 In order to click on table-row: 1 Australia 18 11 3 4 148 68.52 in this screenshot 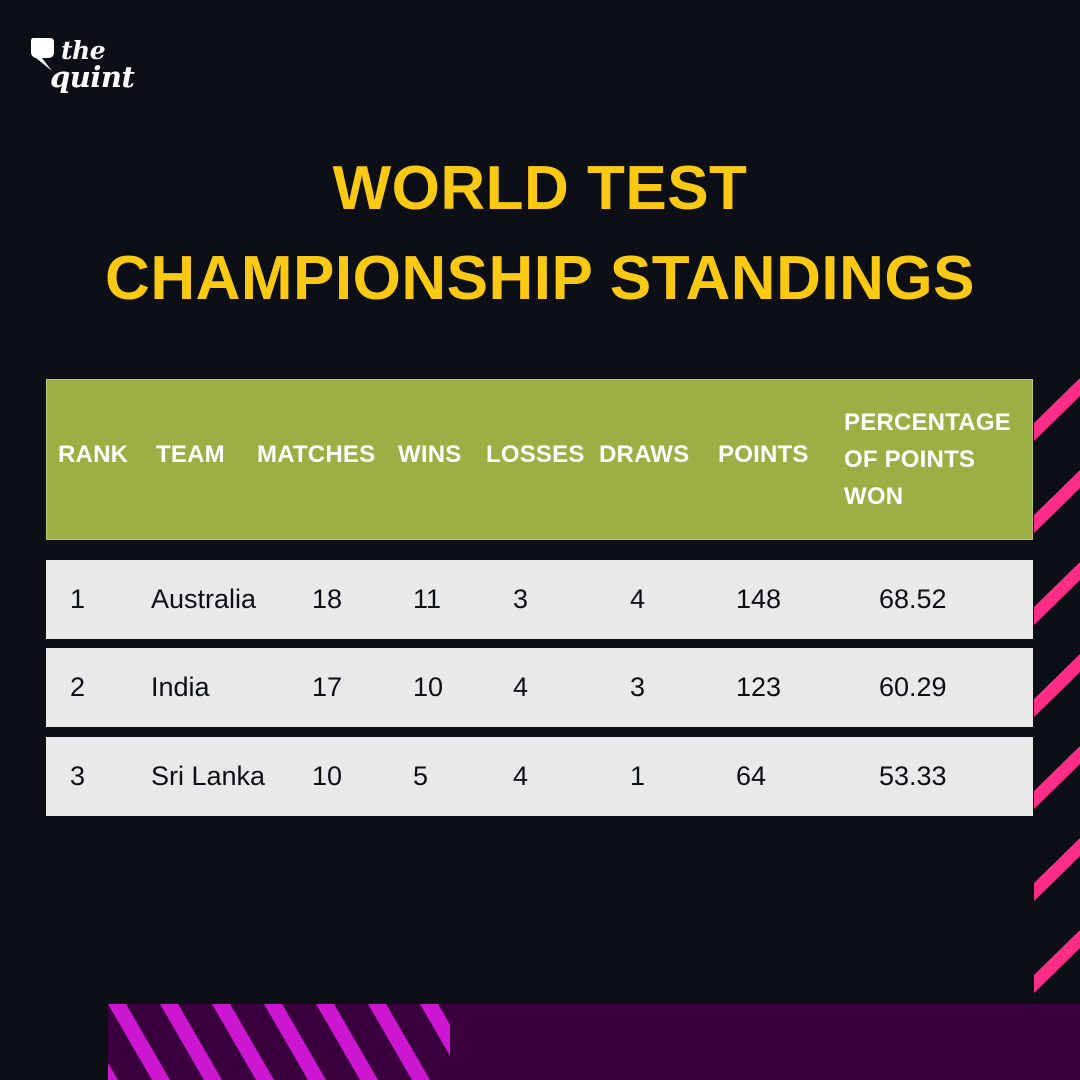, I will do `click(539, 599)`.